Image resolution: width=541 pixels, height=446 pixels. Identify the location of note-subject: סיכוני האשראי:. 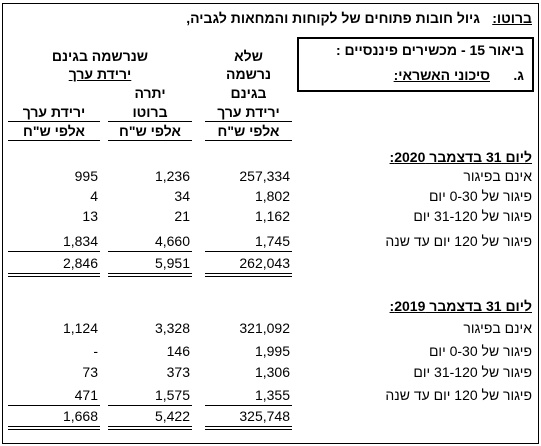
(441, 75).